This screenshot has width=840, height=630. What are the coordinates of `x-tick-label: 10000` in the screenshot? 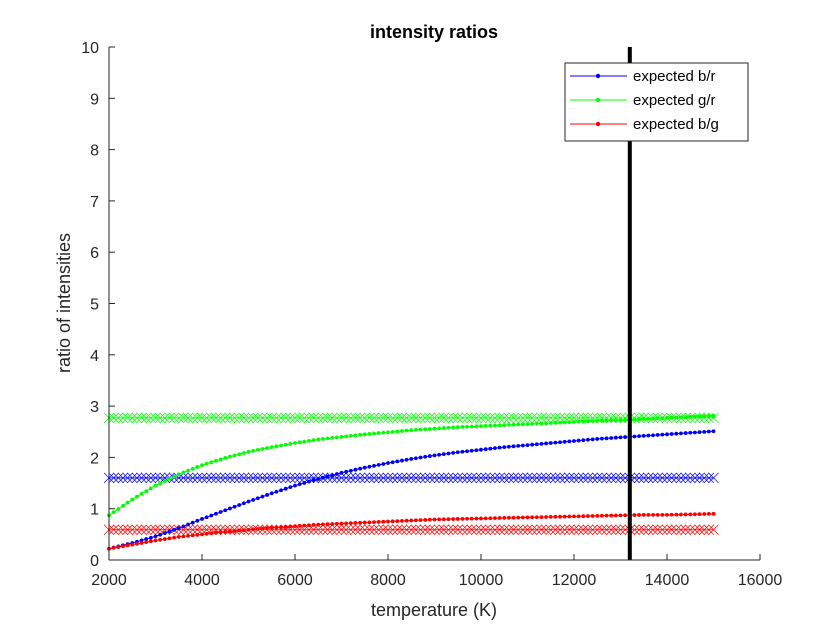 It's located at (481, 580).